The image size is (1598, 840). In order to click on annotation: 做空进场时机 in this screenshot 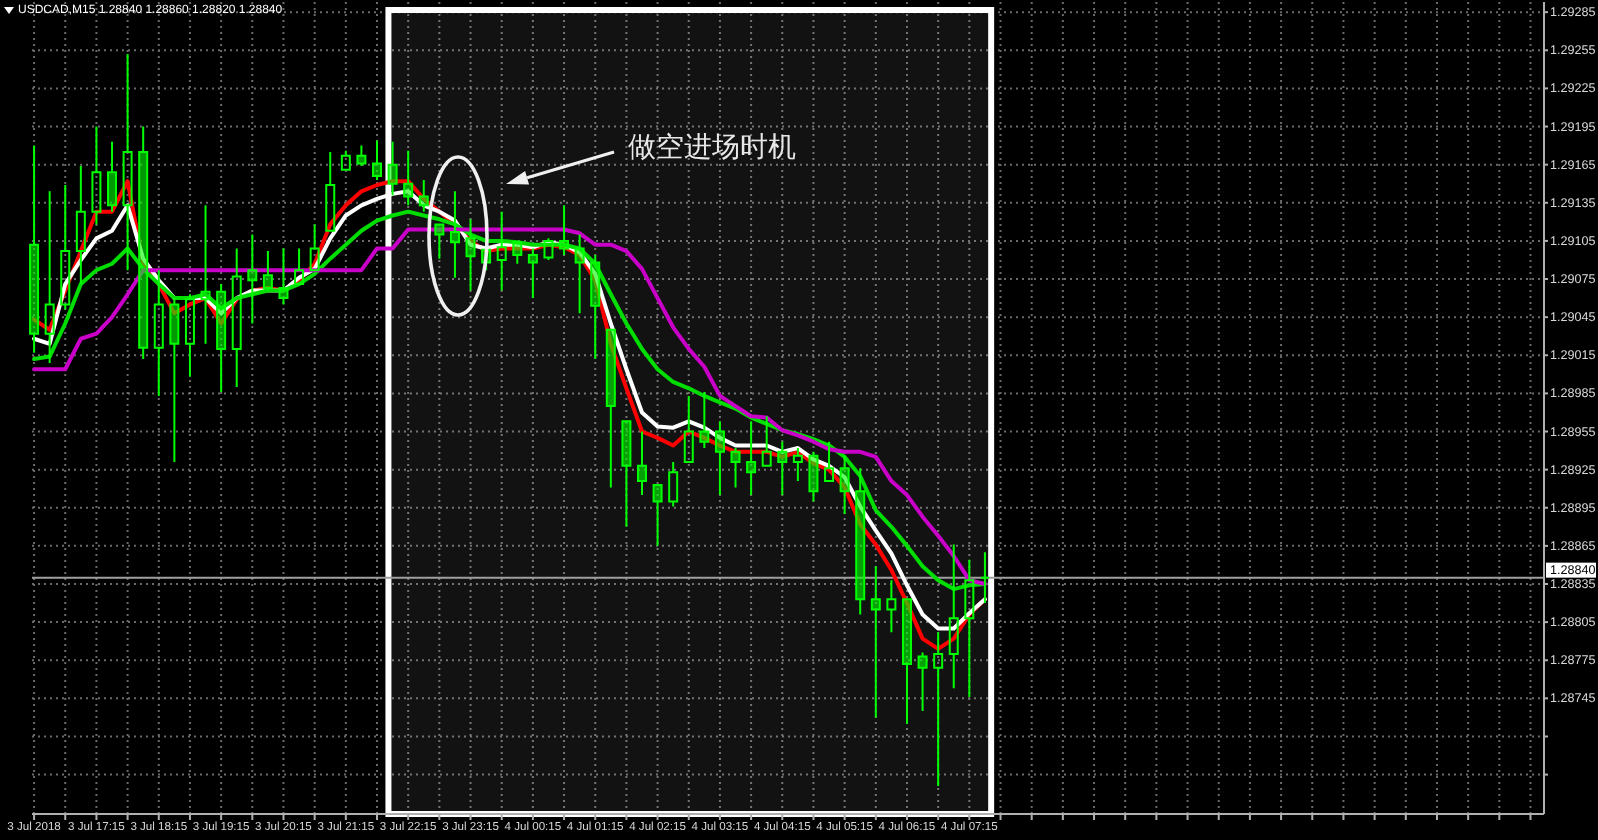, I will do `click(712, 148)`.